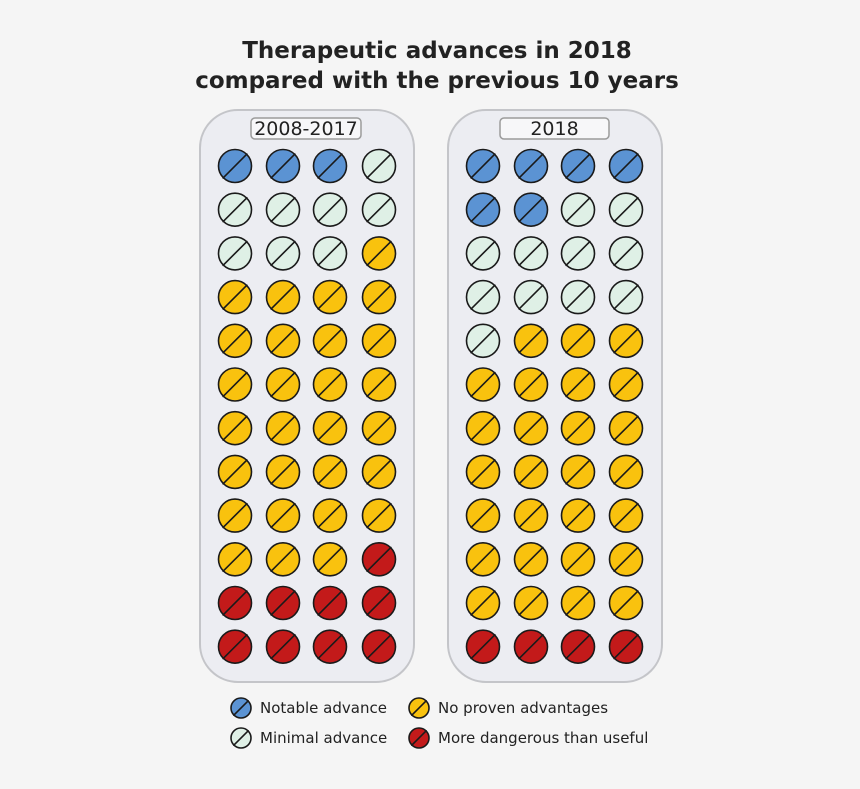 The width and height of the screenshot is (860, 789). I want to click on legend-label: Notable advance, so click(323, 708).